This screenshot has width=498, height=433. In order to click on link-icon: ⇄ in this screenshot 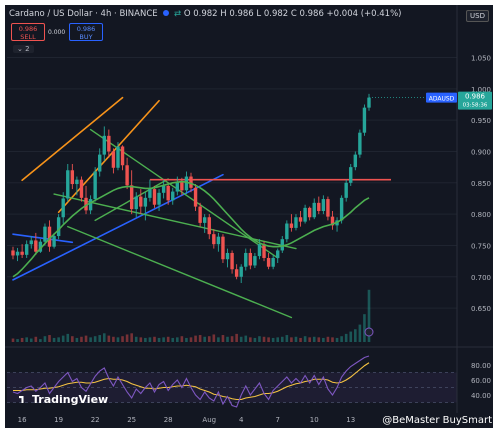, I will do `click(178, 14)`.